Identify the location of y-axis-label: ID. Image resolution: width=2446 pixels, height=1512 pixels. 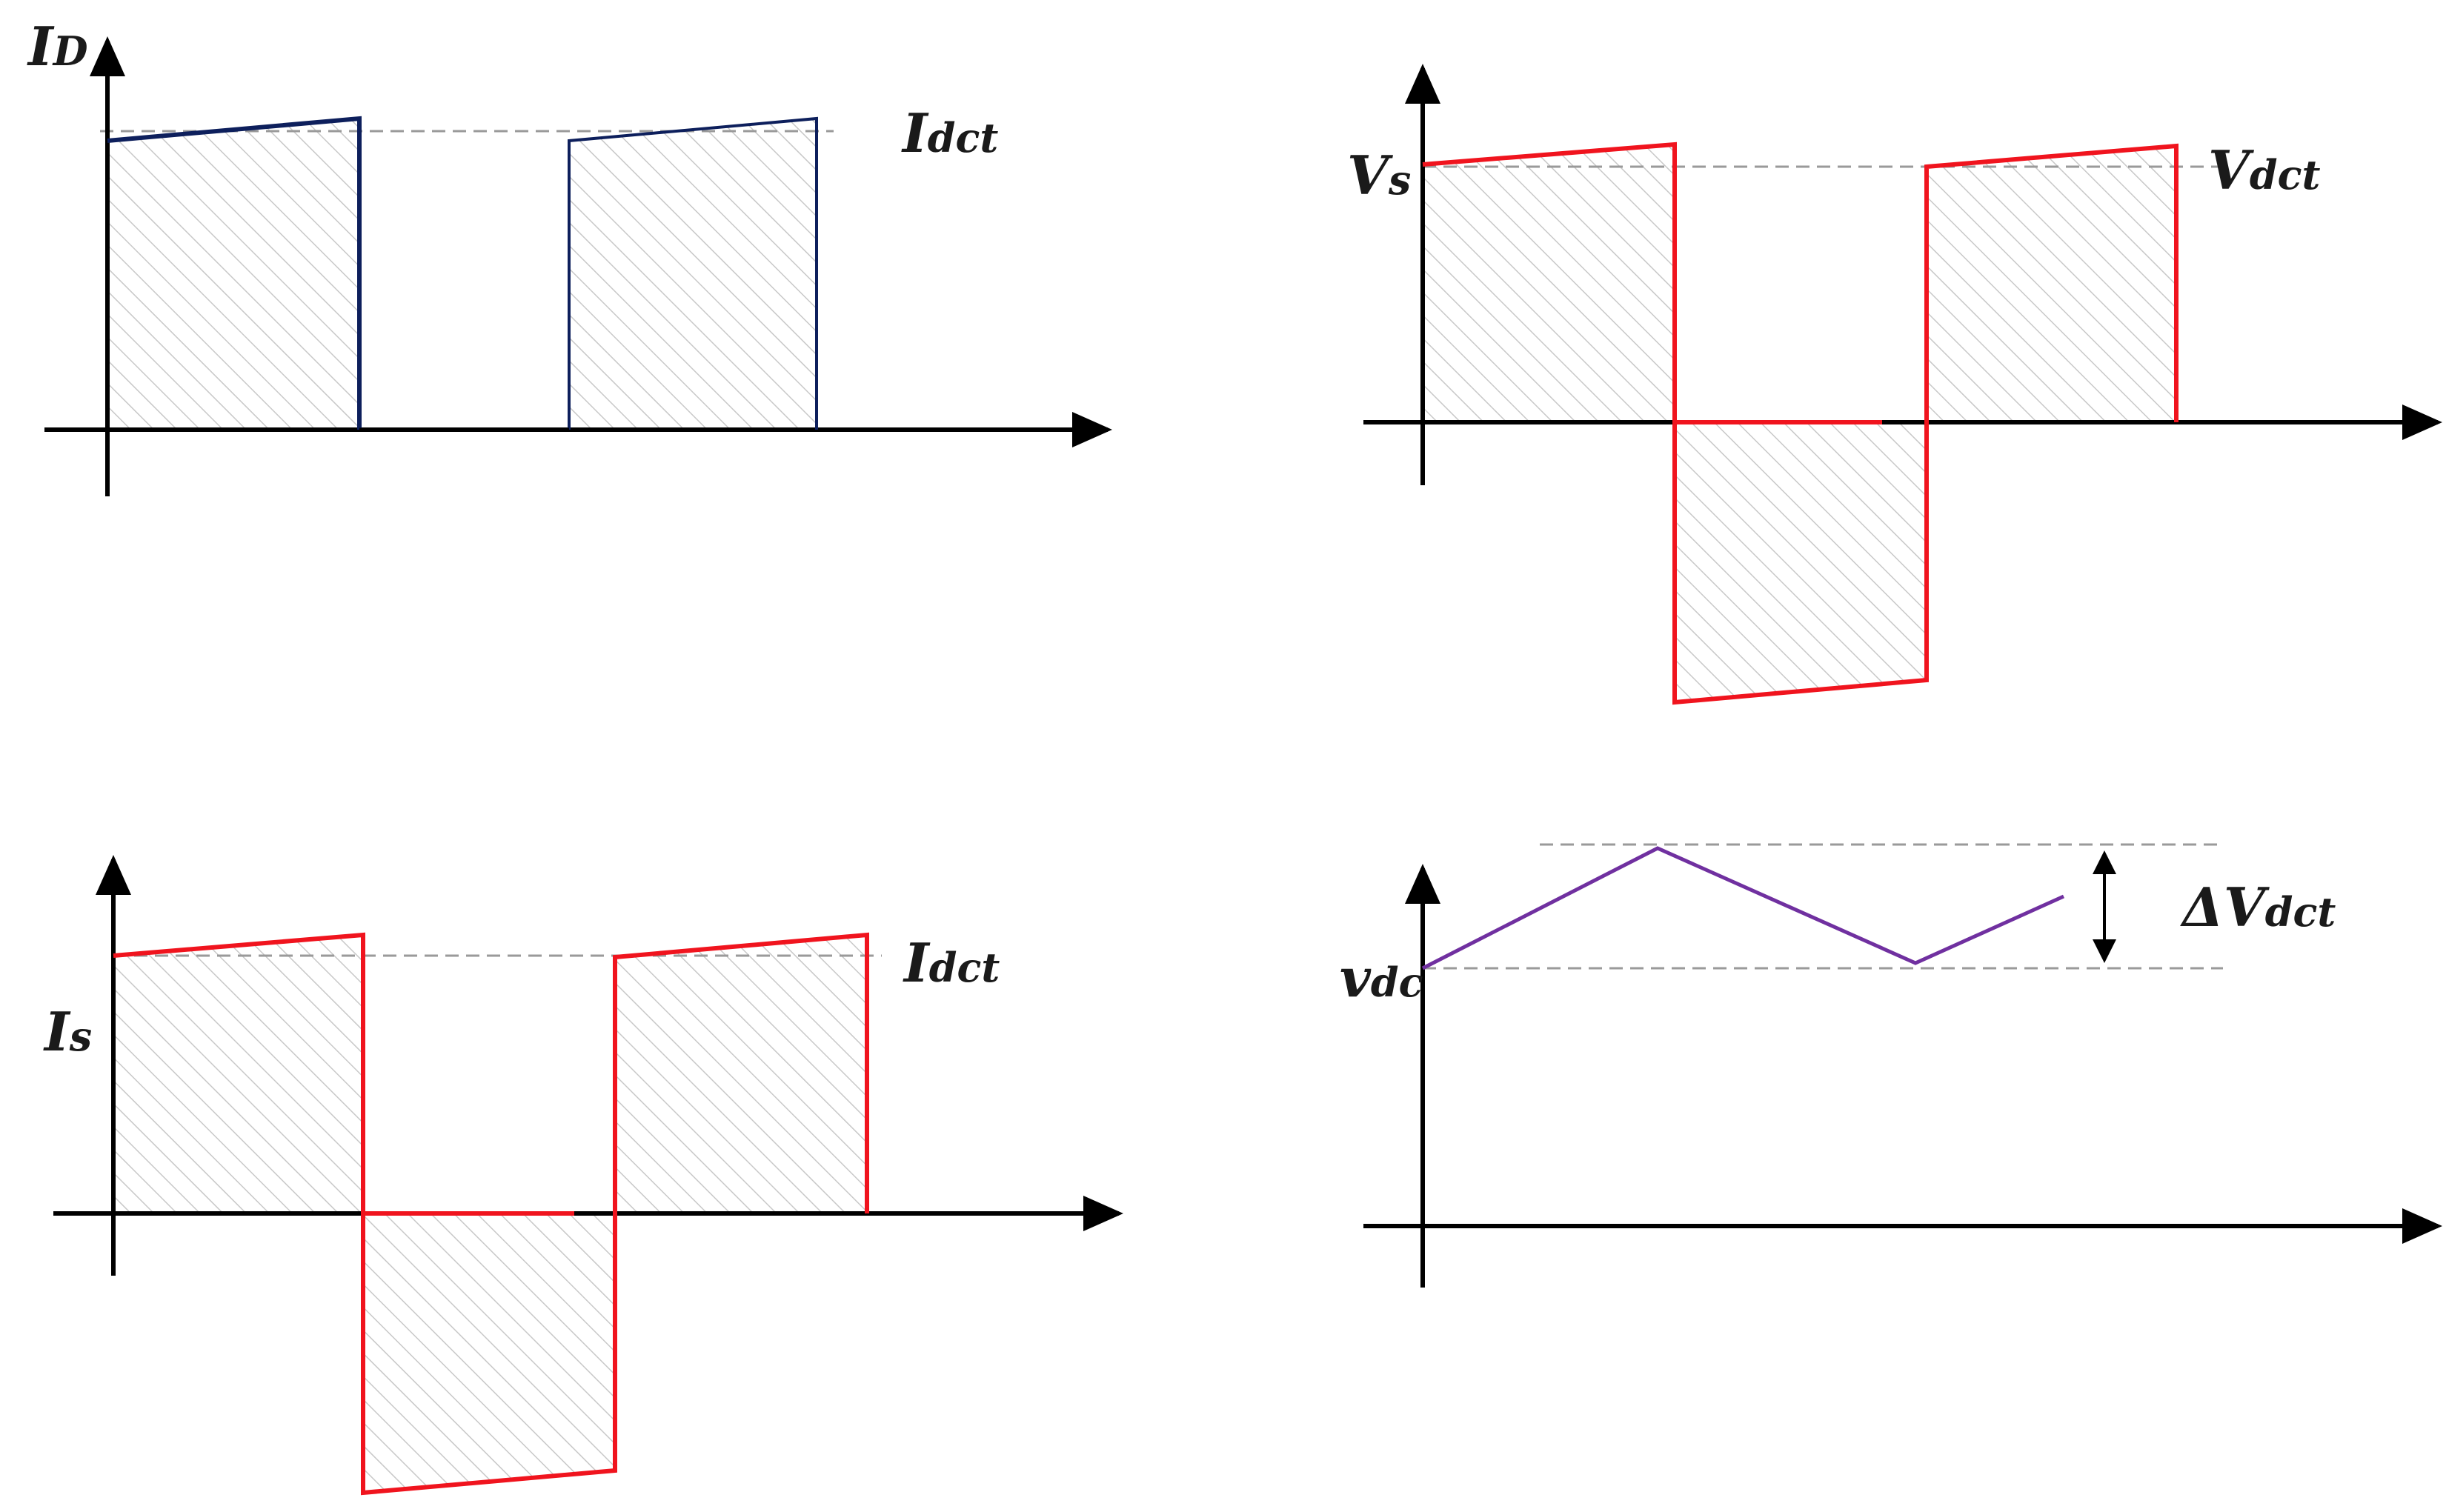
(58, 47).